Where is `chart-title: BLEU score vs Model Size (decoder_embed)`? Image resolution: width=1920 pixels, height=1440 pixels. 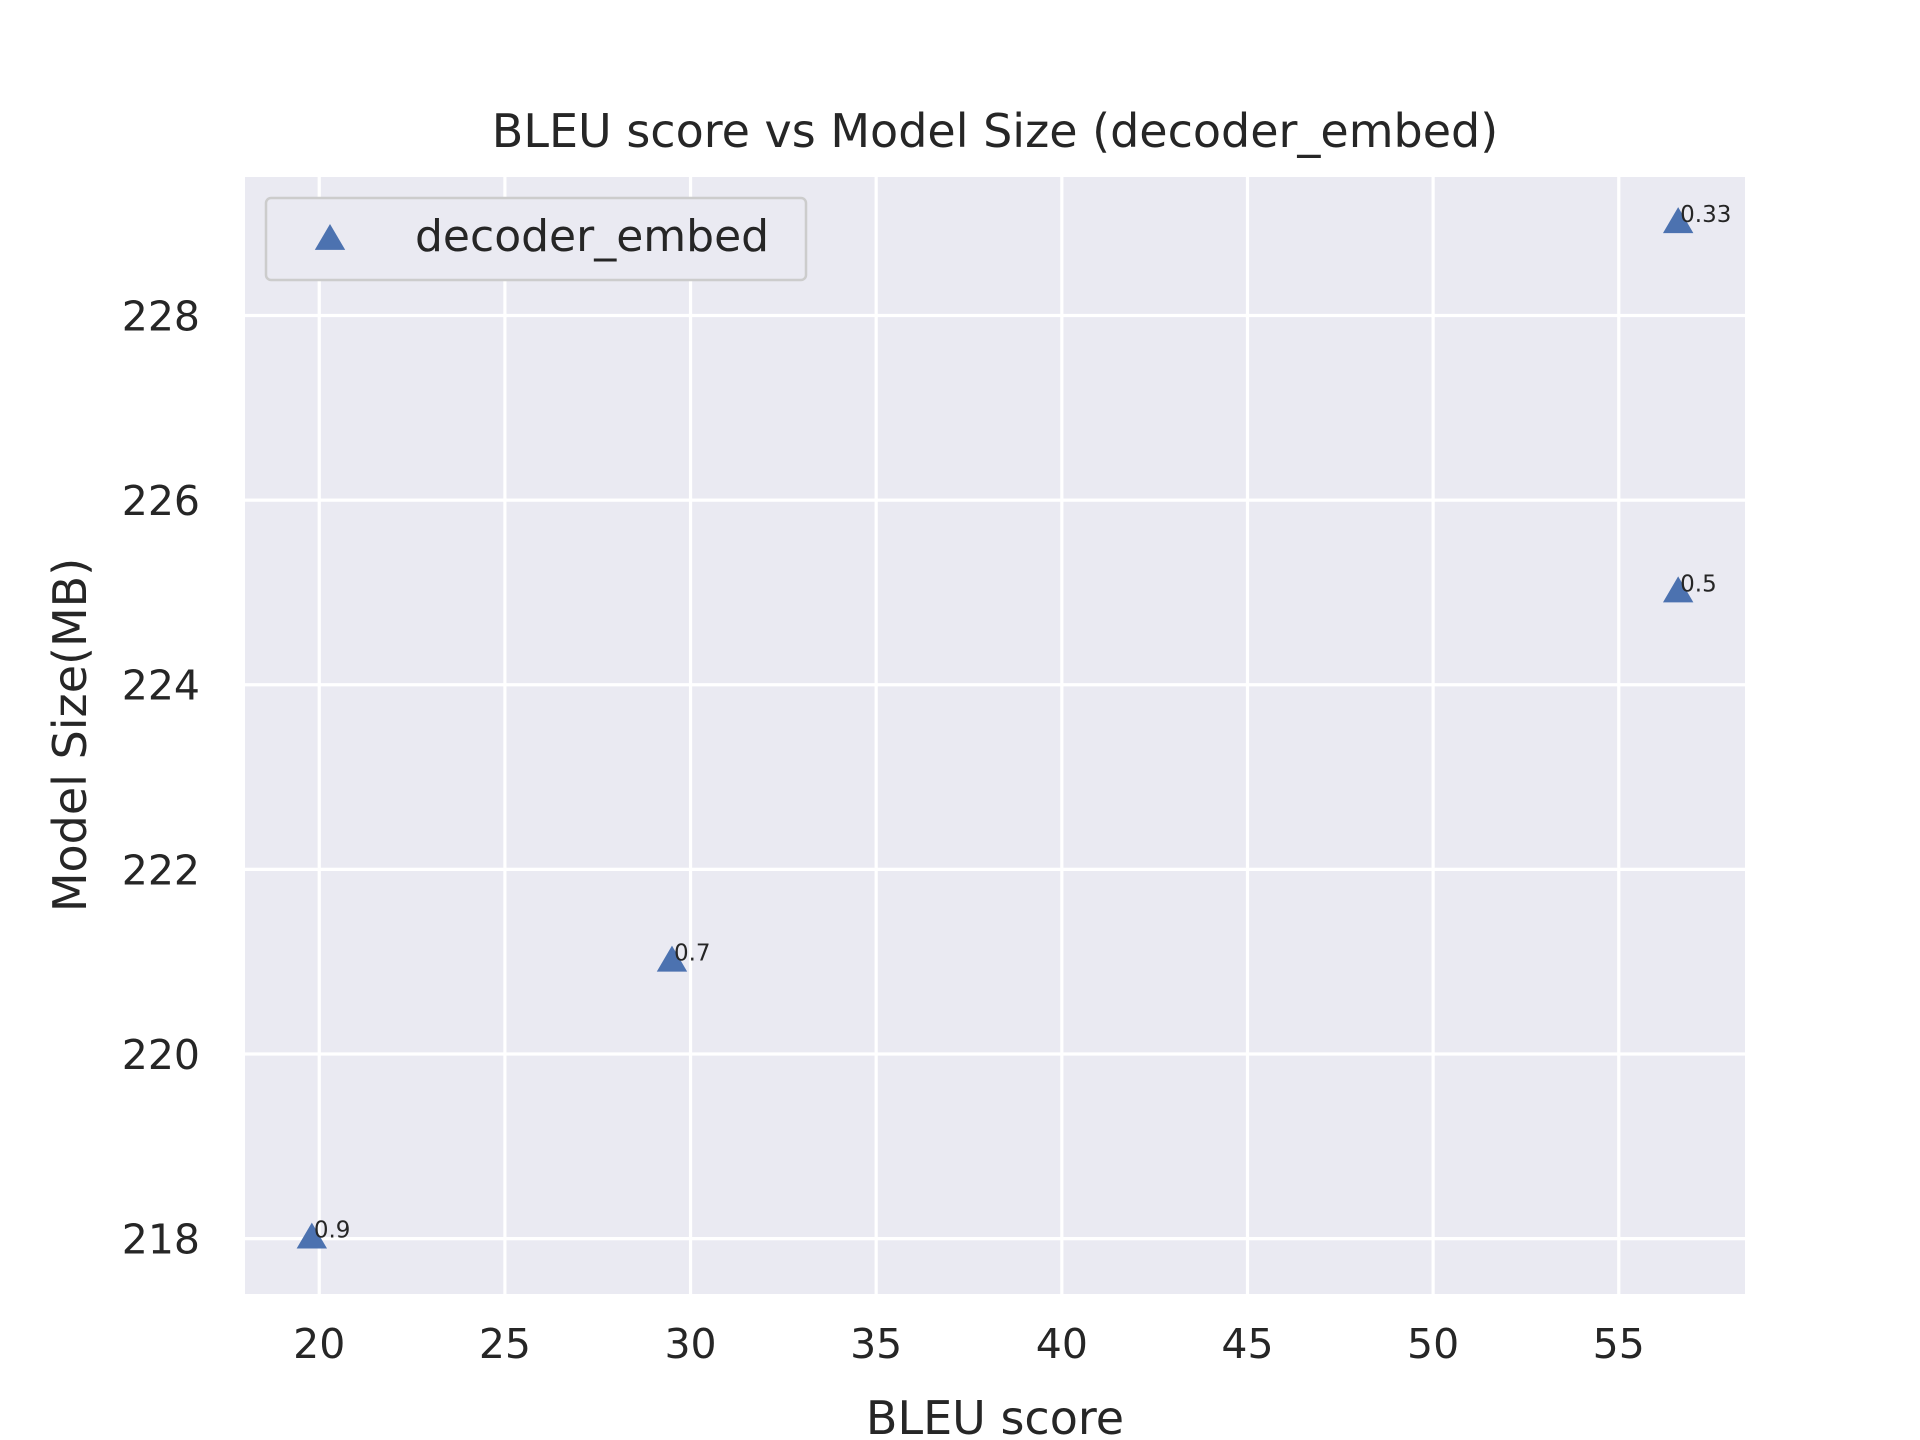
chart-title: BLEU score vs Model Size (decoder_embed) is located at coordinates (995, 131).